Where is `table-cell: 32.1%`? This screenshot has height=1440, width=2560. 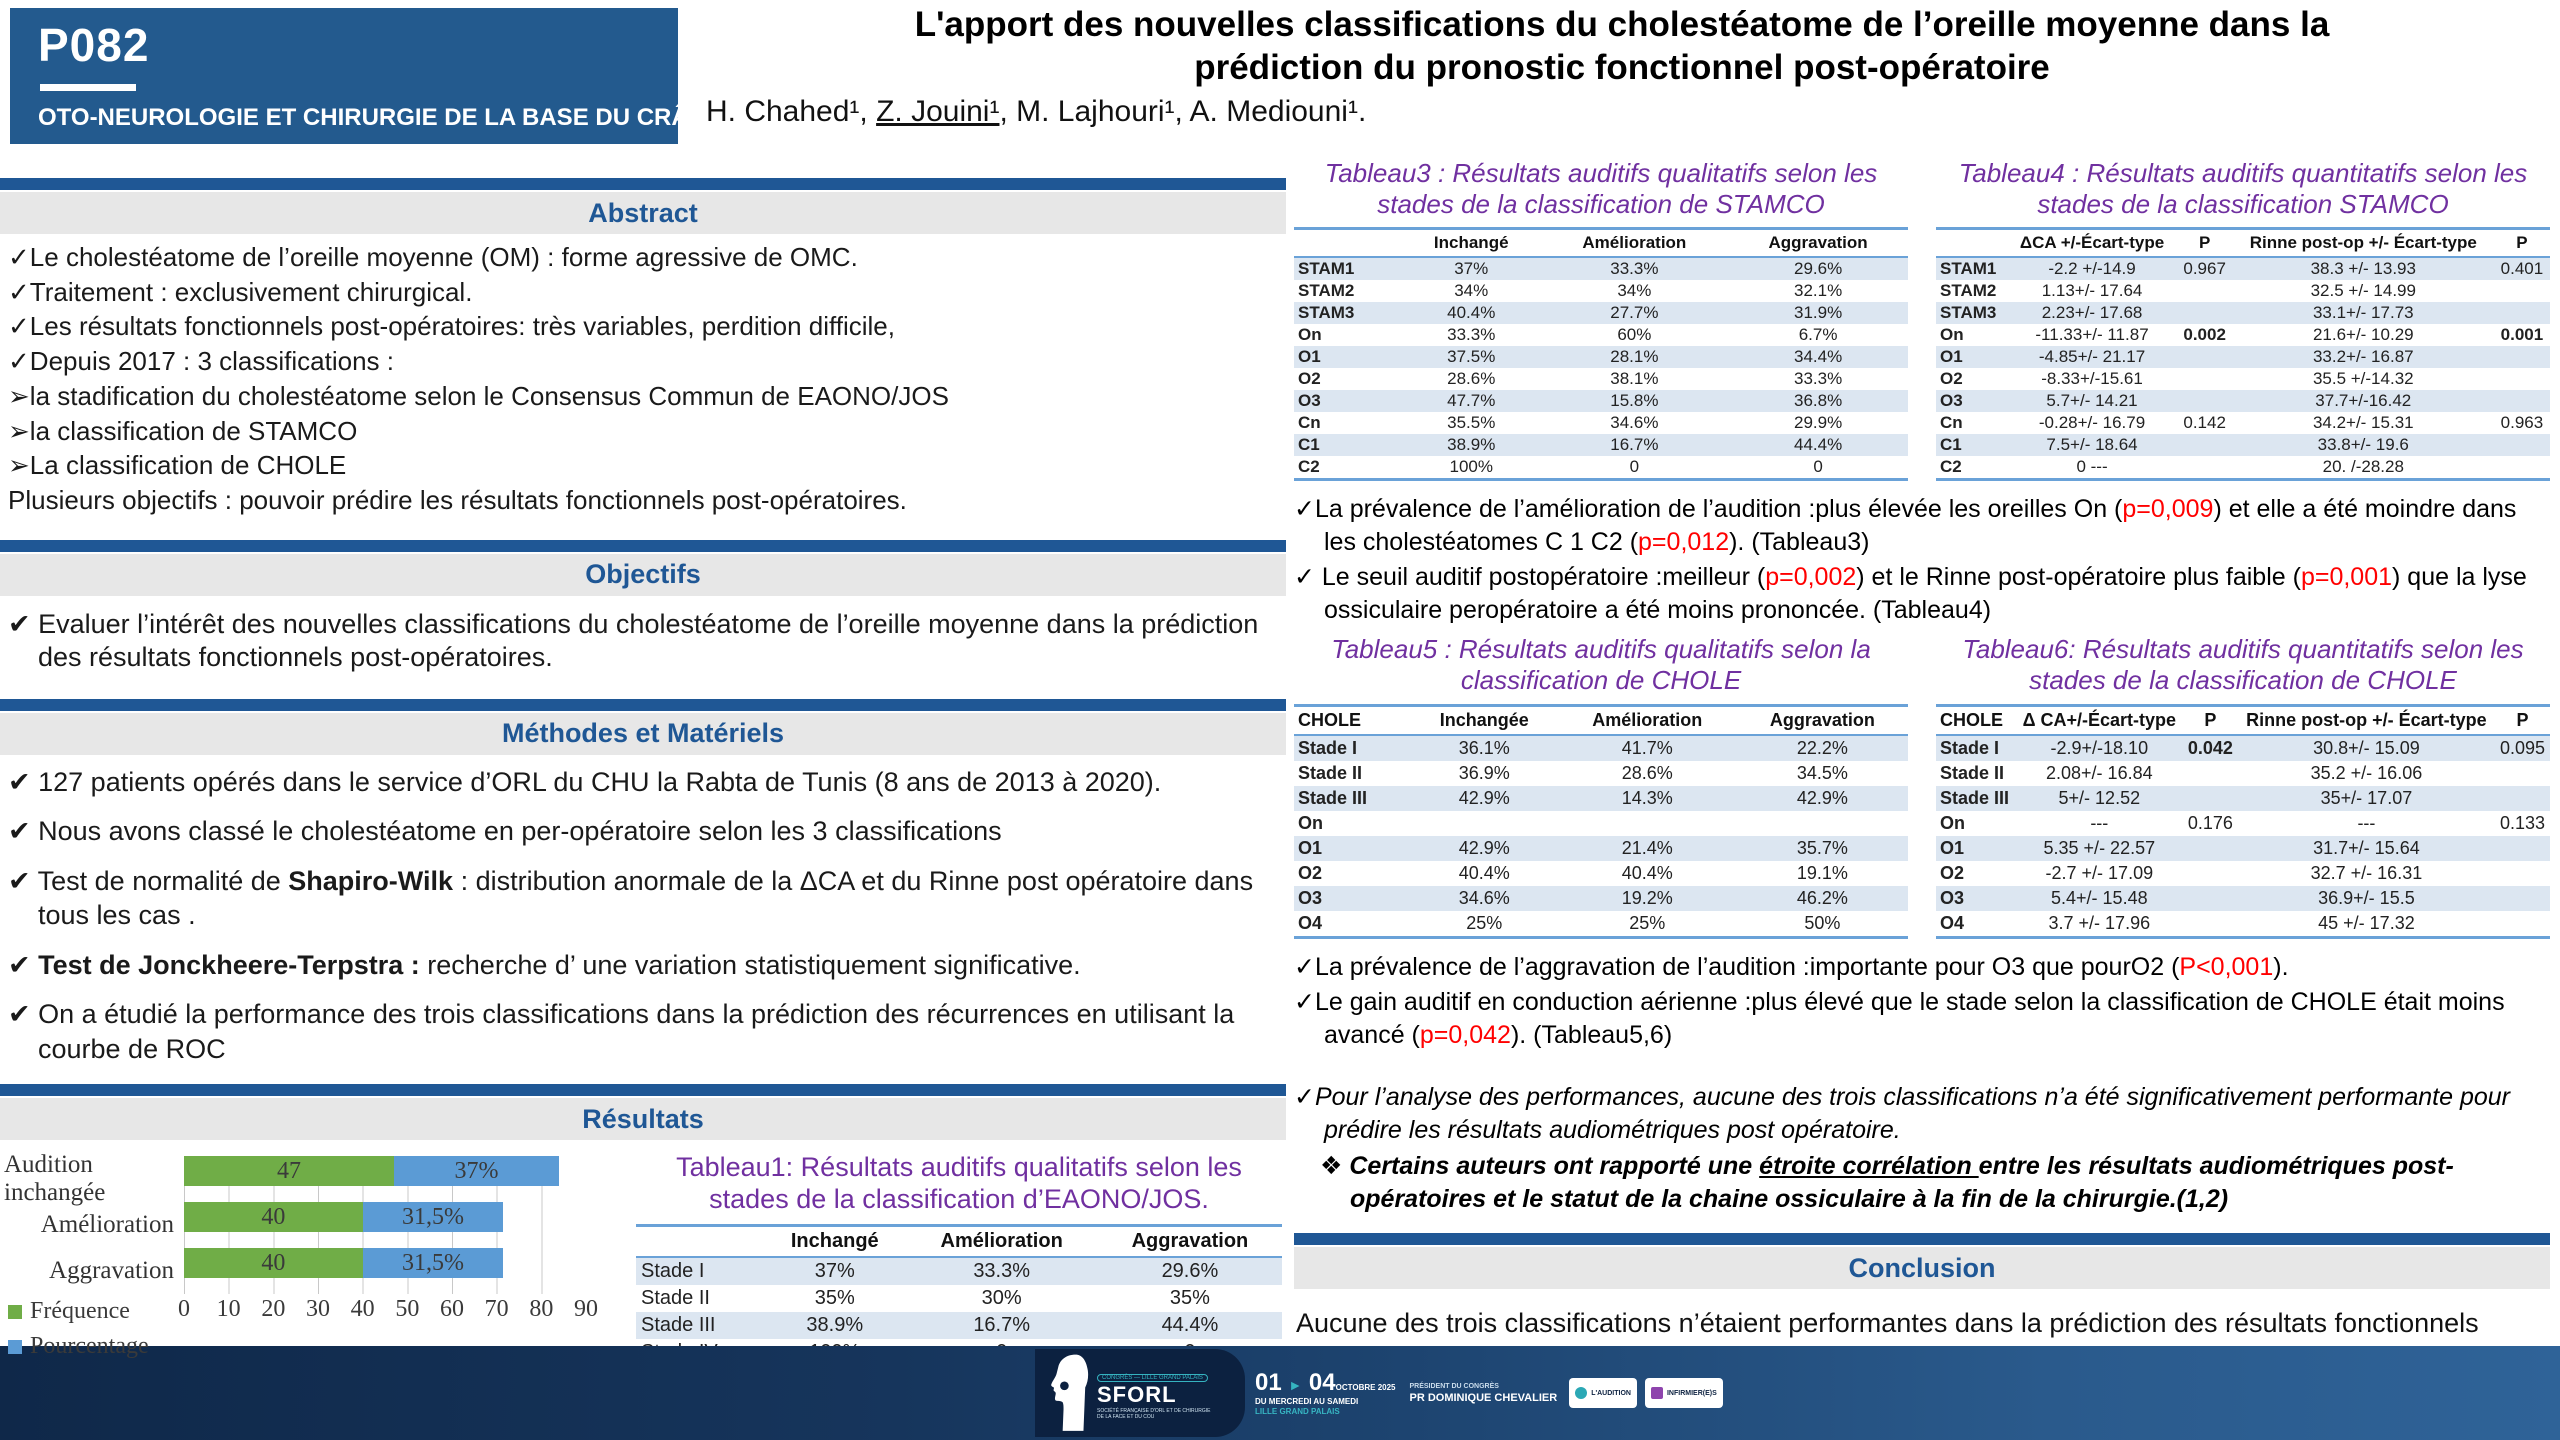
table-cell: 32.1% is located at coordinates (1818, 291).